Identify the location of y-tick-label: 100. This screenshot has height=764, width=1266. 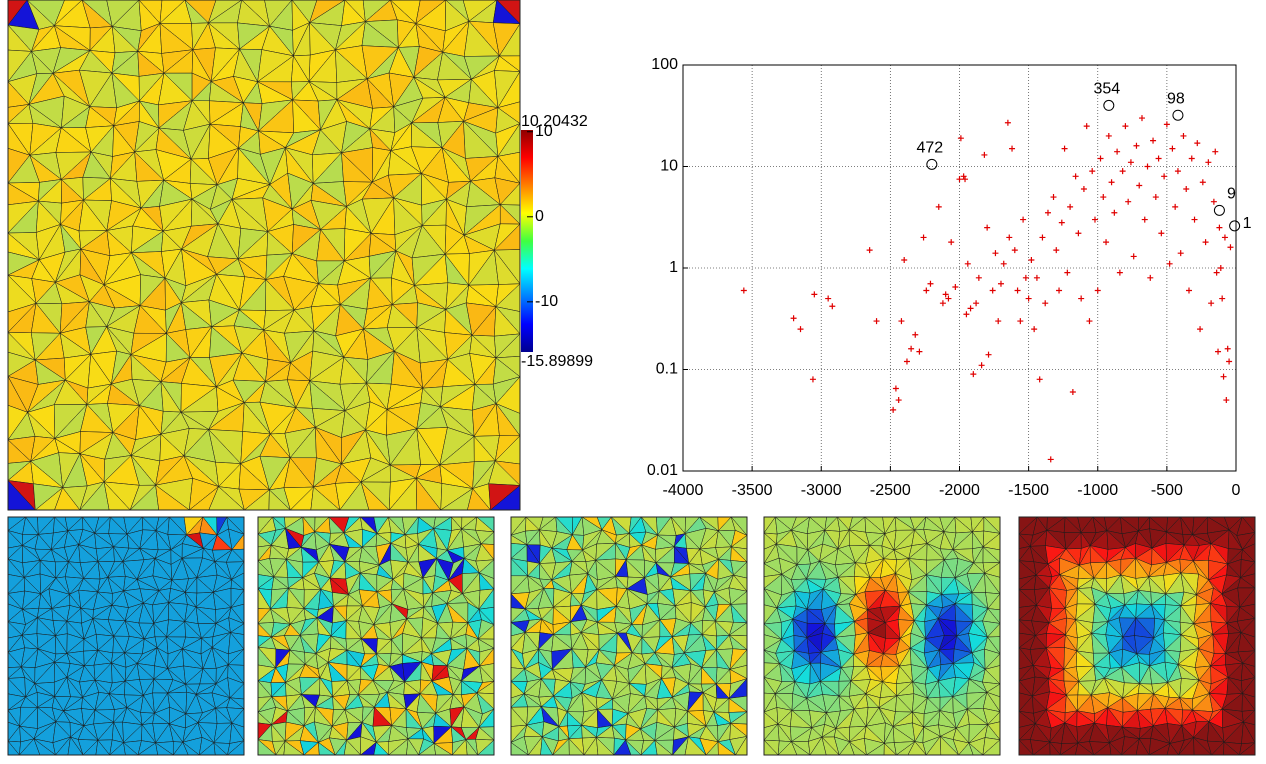
(664, 64).